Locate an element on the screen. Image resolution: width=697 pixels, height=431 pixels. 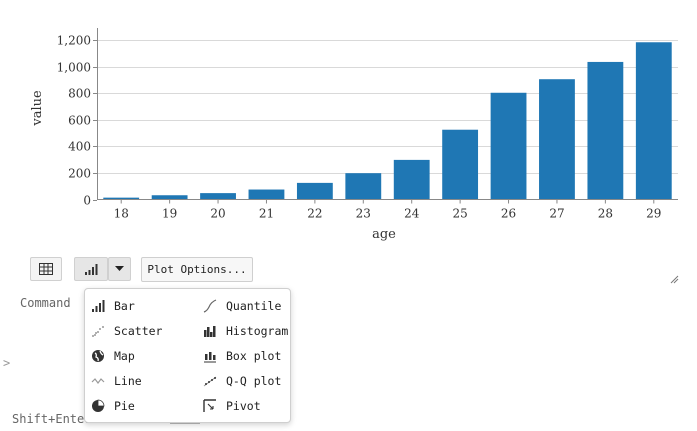
shift-enter-hint: Shift+Enter is located at coordinates (52, 419).